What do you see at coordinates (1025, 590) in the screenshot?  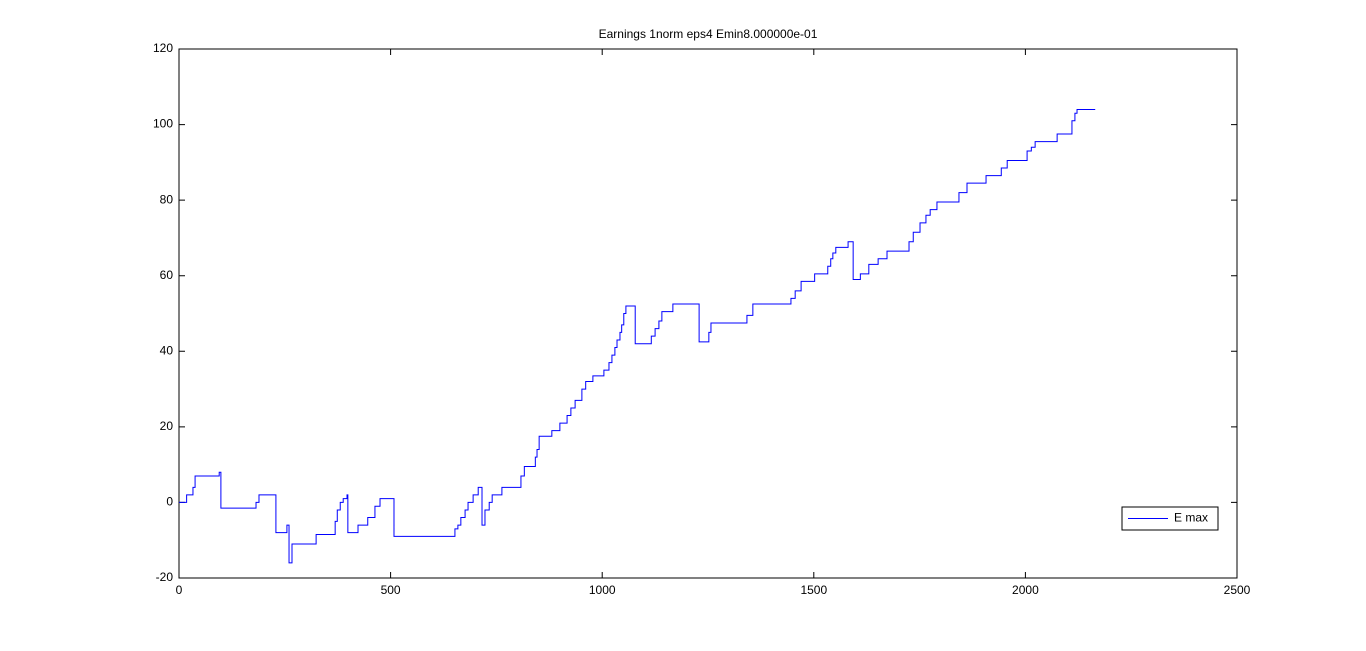 I see `x-tick-label: 2000` at bounding box center [1025, 590].